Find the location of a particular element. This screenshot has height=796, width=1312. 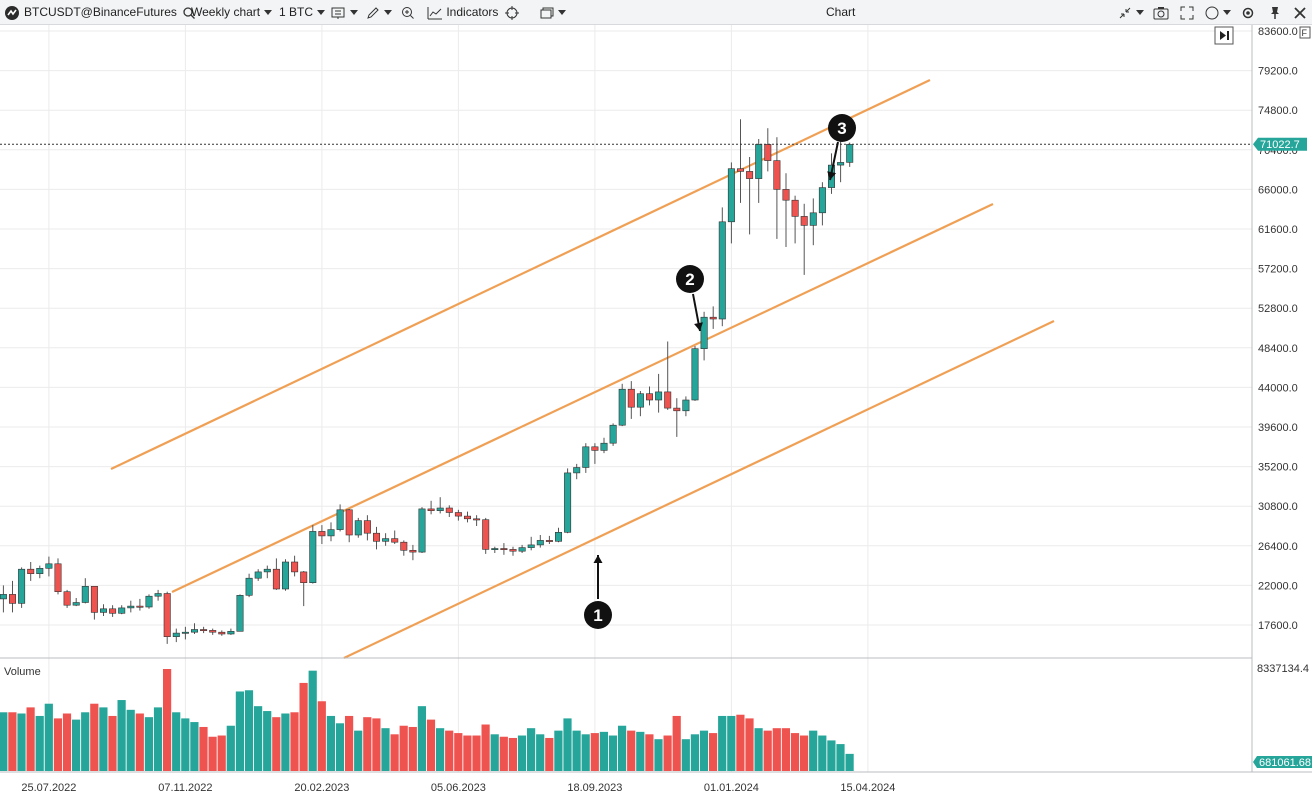

symbol-selector: BTCUSDT@BinanceFutures is located at coordinates (110, 12).